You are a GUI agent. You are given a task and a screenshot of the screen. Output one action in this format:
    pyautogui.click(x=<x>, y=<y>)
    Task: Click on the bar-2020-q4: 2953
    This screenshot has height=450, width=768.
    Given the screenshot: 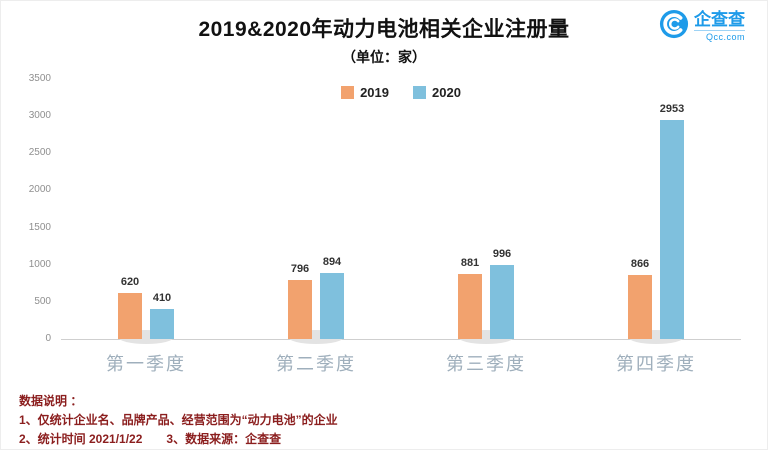 What is the action you would take?
    pyautogui.click(x=672, y=221)
    